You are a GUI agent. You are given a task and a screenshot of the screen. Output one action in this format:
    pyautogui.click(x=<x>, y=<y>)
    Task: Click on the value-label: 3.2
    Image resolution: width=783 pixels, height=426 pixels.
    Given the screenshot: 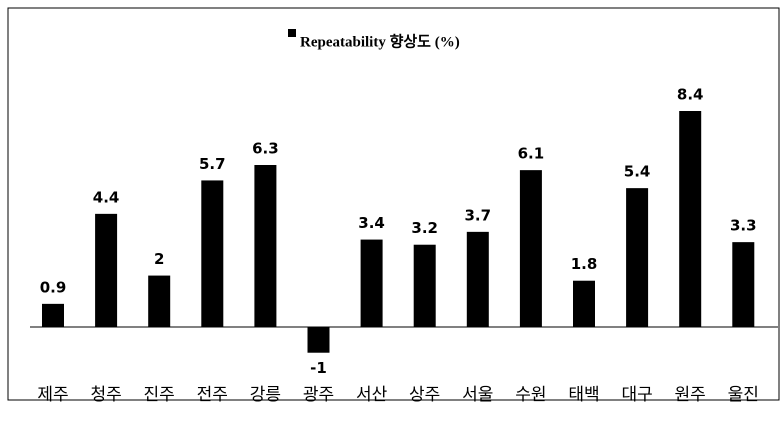 What is the action you would take?
    pyautogui.click(x=424, y=228)
    